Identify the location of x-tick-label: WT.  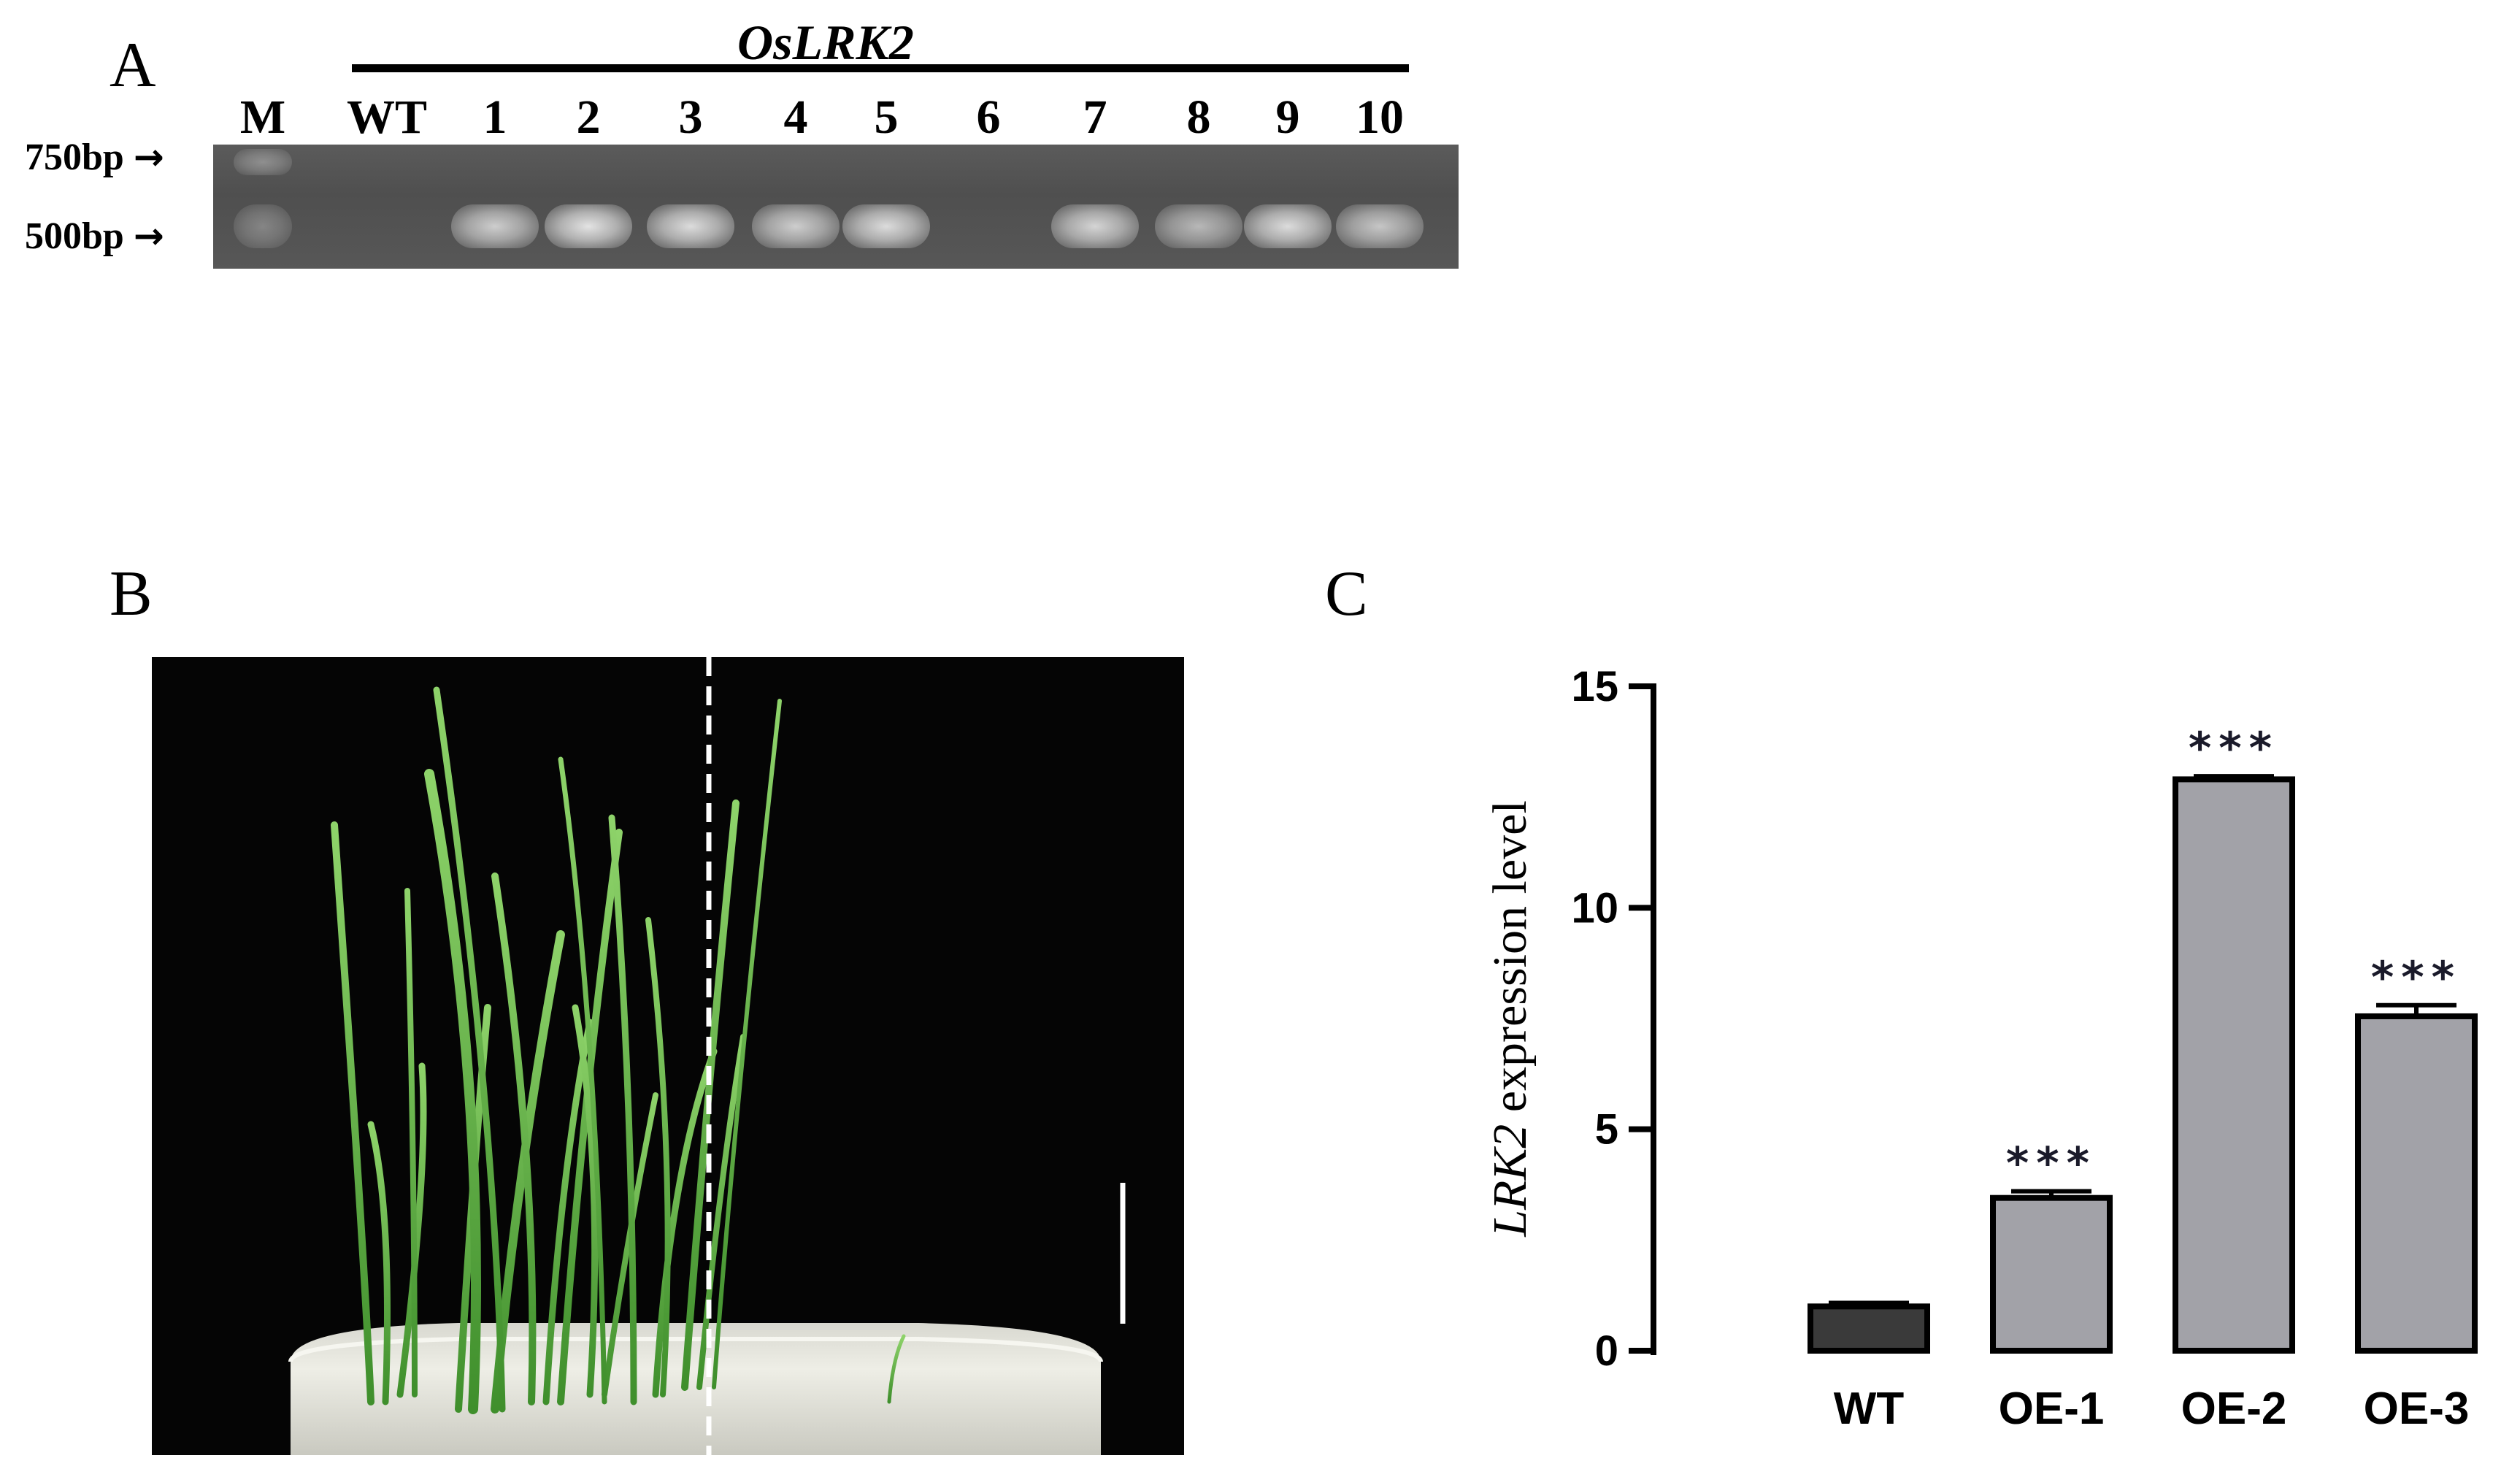
(1869, 1409).